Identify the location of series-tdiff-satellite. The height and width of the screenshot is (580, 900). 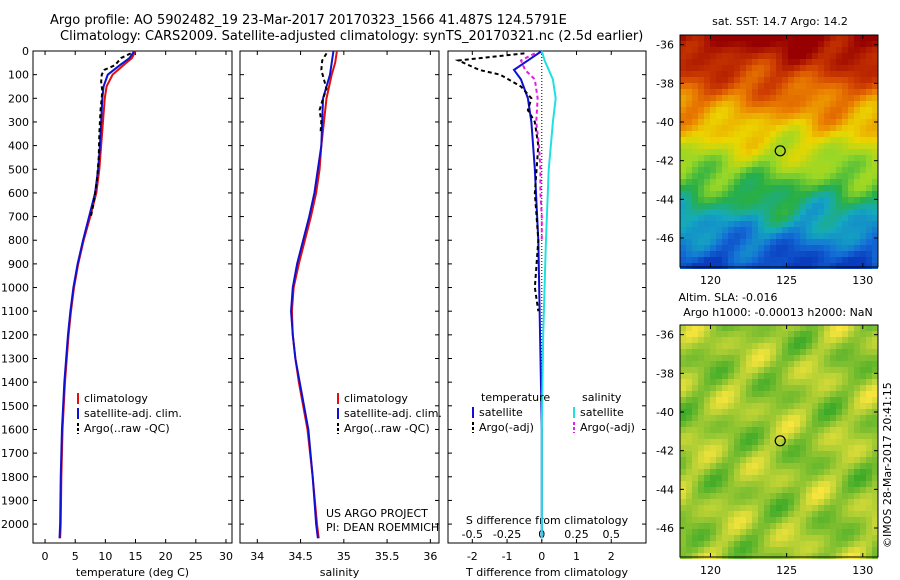
(527, 294).